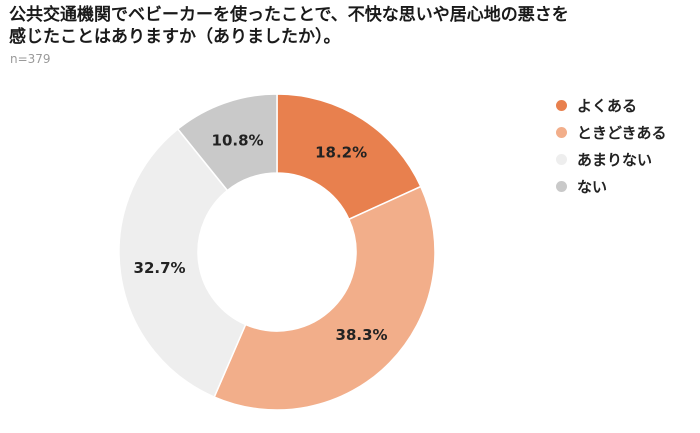  I want to click on legend-label-3: あまりない, so click(615, 160).